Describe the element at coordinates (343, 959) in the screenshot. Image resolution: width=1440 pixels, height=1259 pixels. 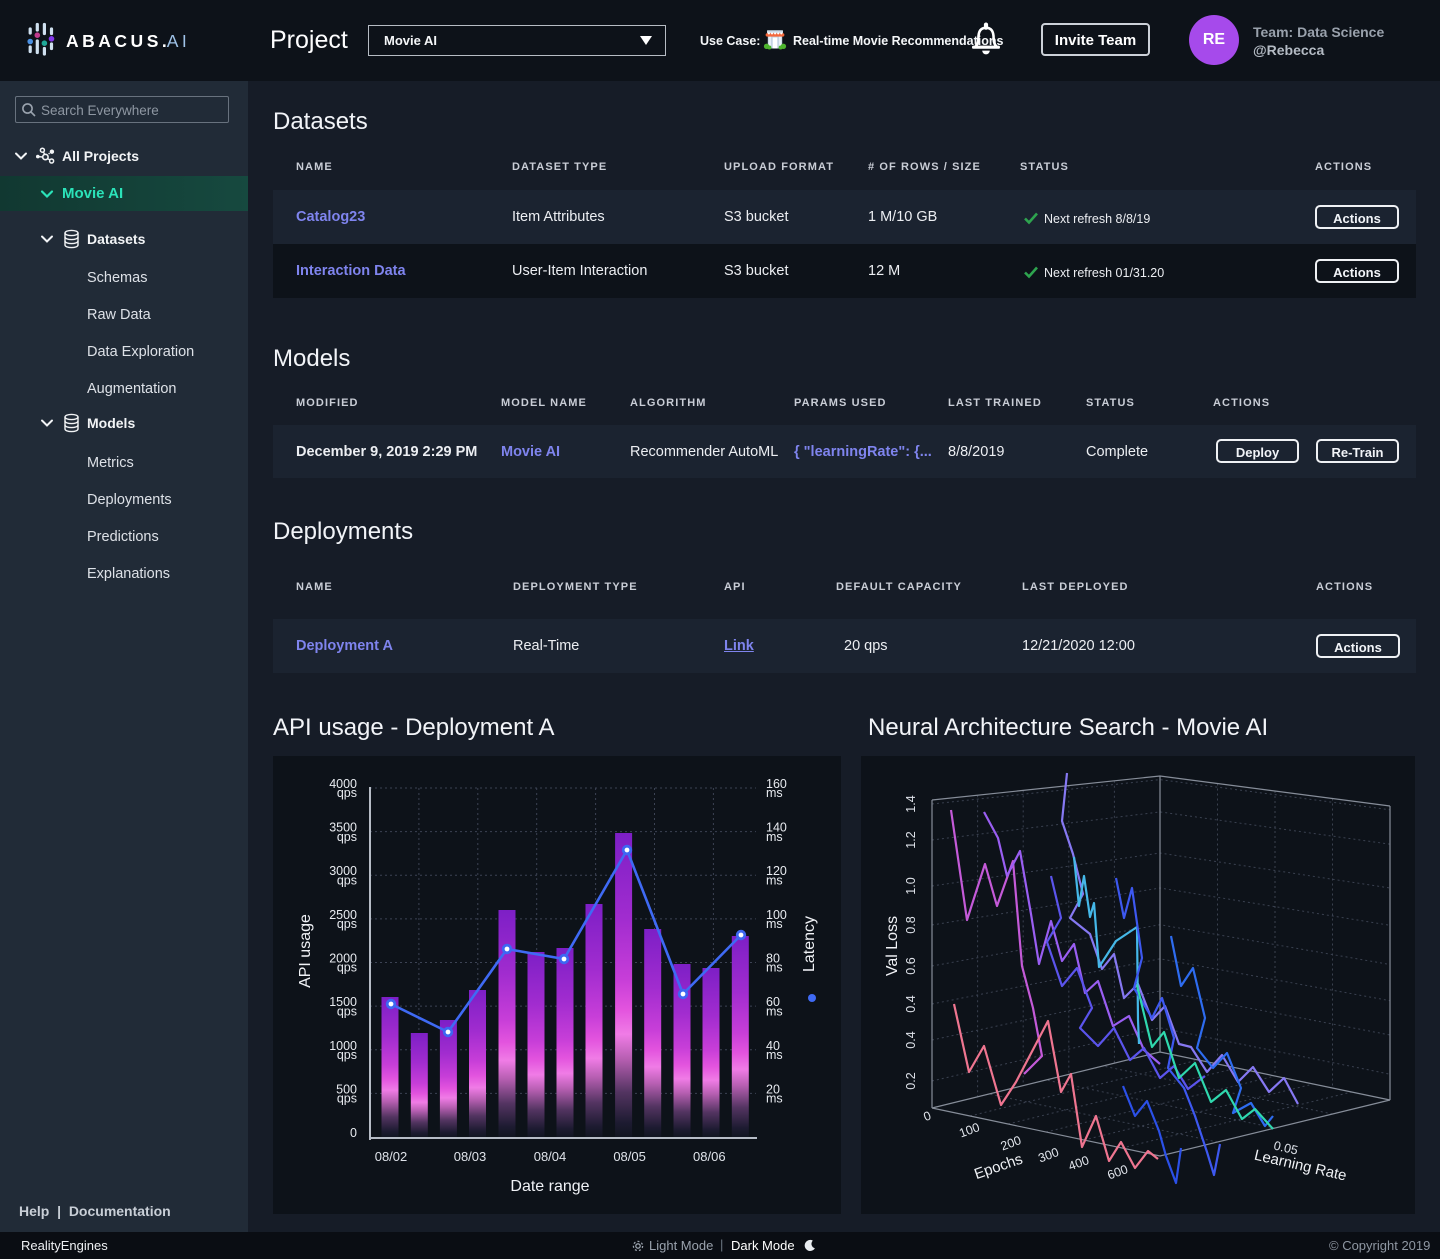
I see `svg-text: 2000` at that location.